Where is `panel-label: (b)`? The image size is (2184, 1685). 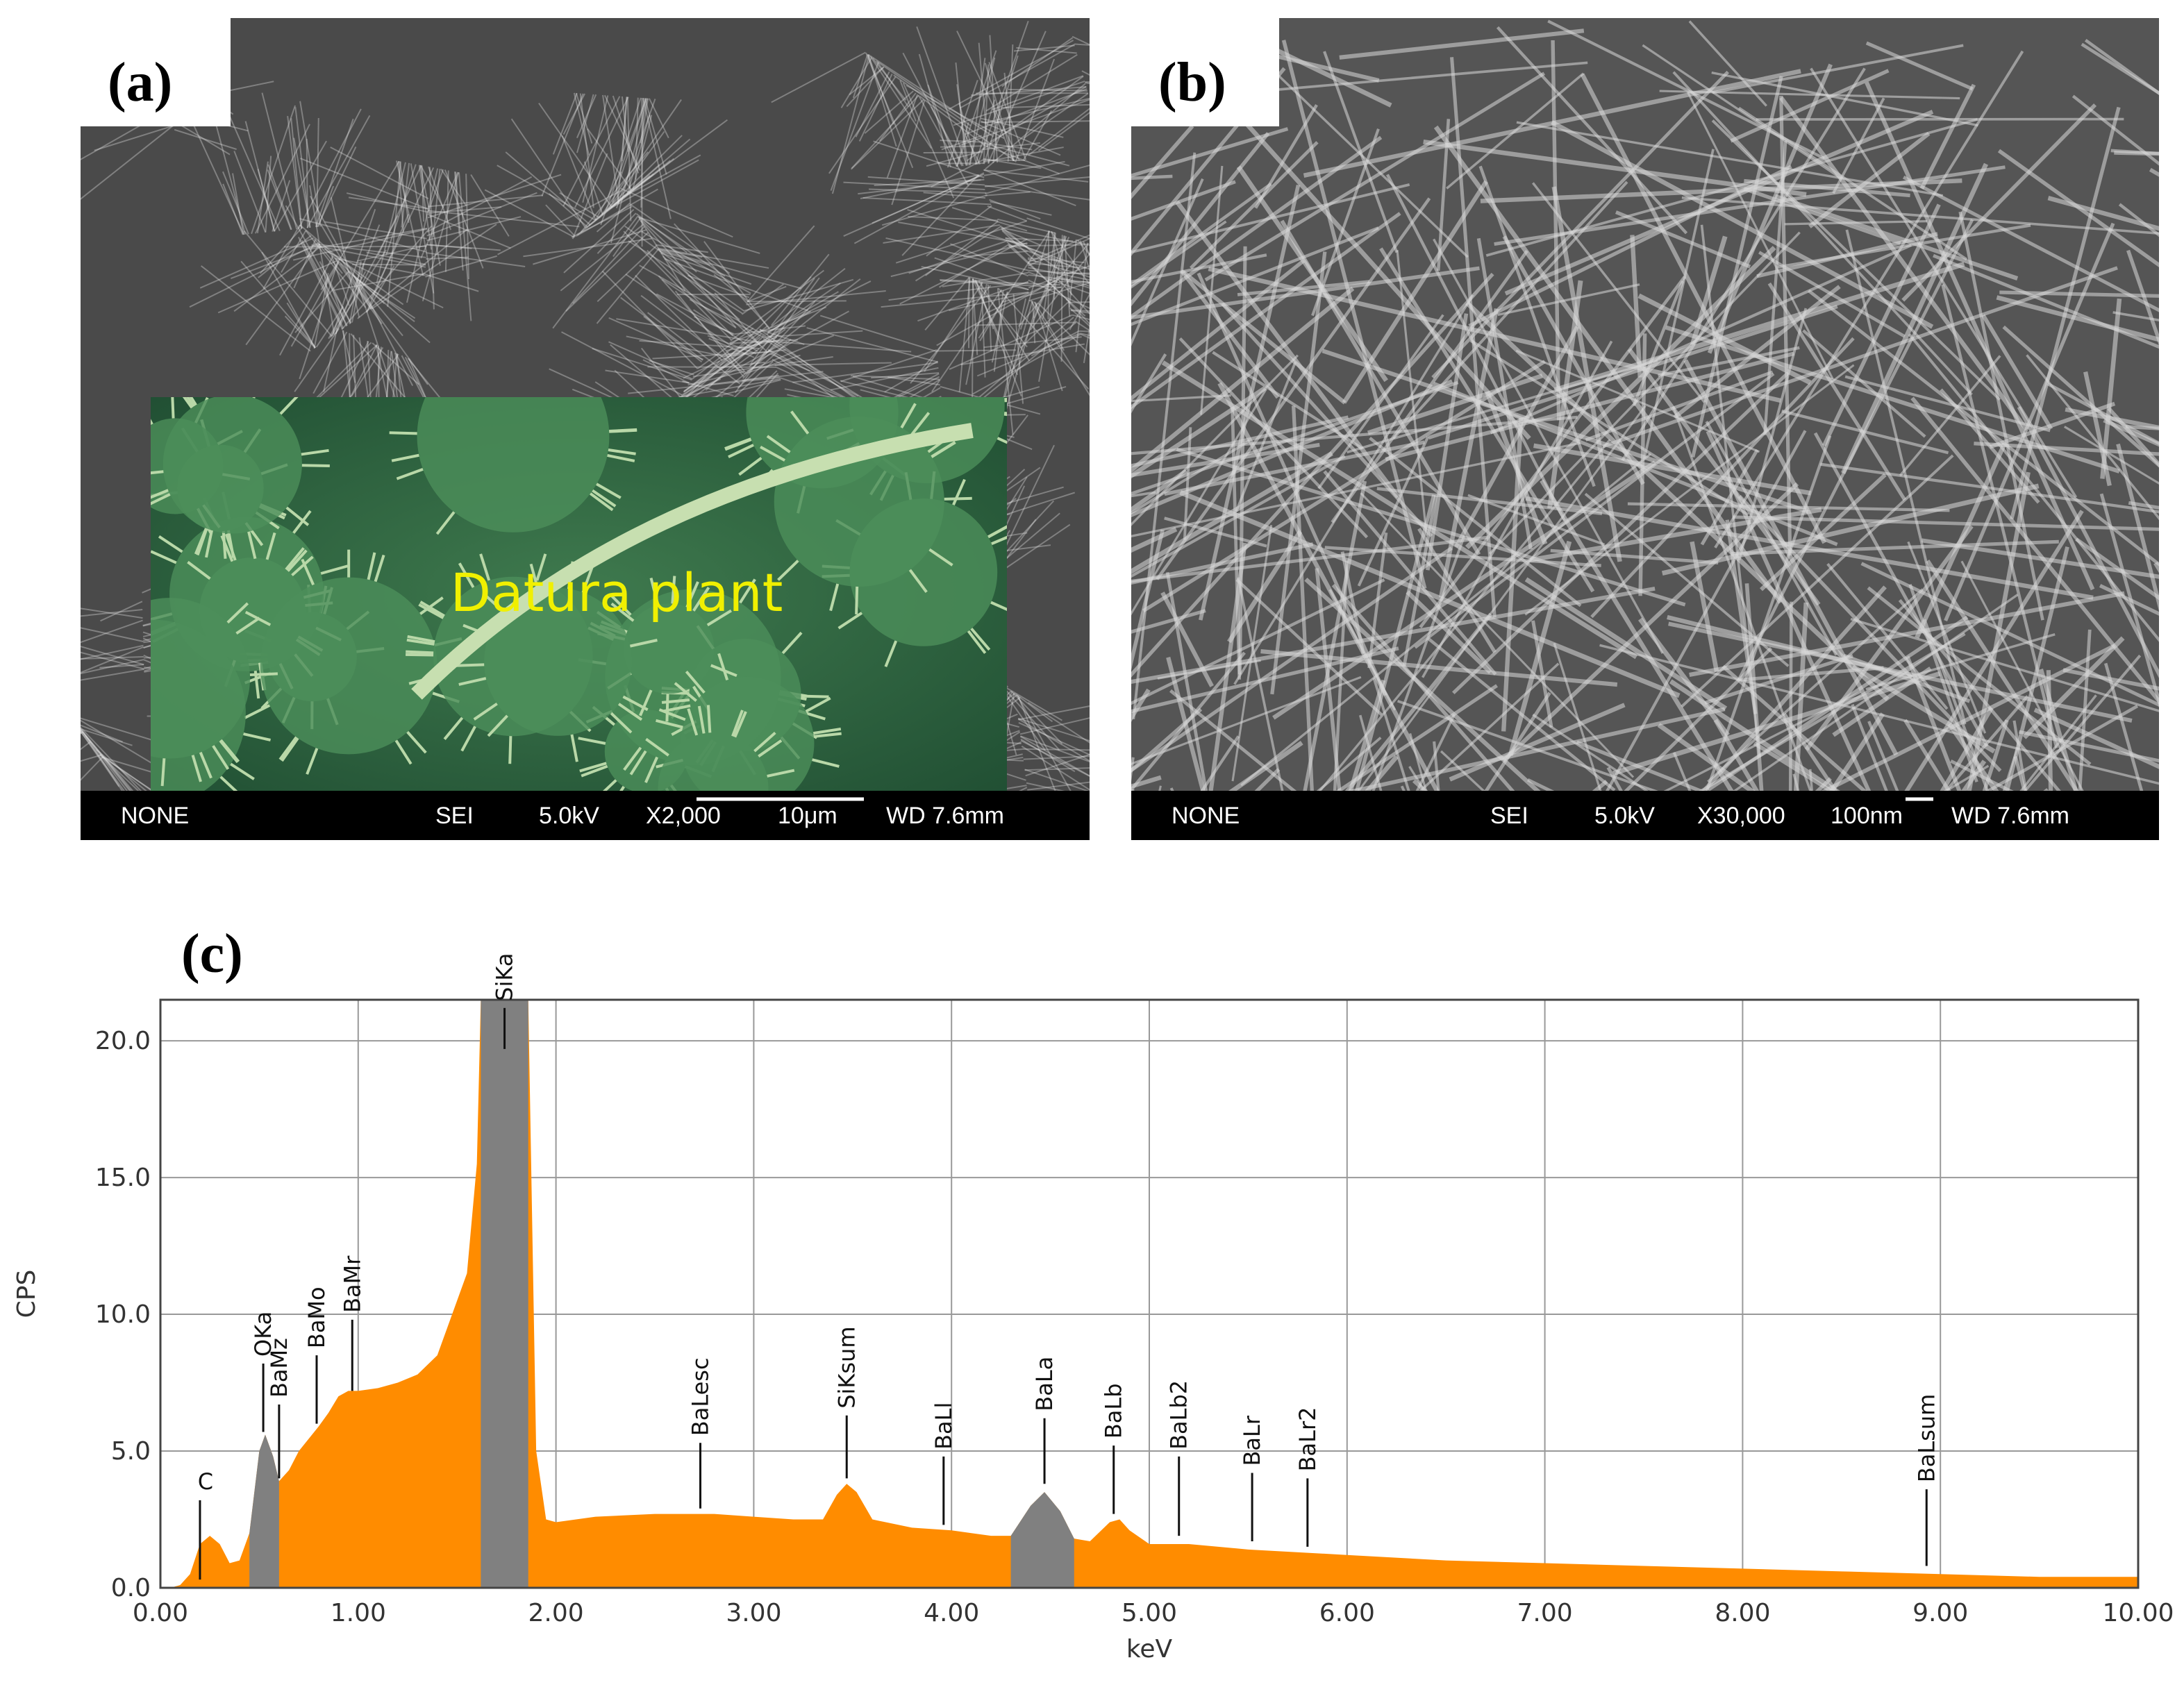
panel-label: (b) is located at coordinates (1192, 82).